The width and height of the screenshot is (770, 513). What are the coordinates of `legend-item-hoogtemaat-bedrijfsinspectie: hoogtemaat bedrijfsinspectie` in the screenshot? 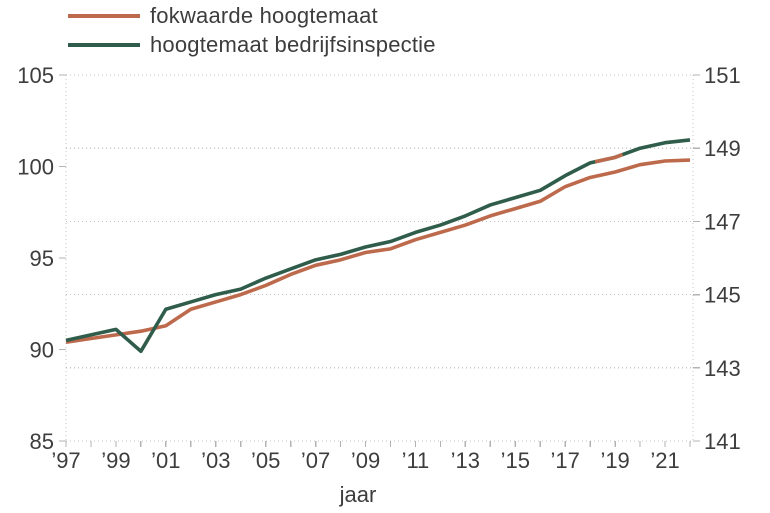 It's located at (252, 44).